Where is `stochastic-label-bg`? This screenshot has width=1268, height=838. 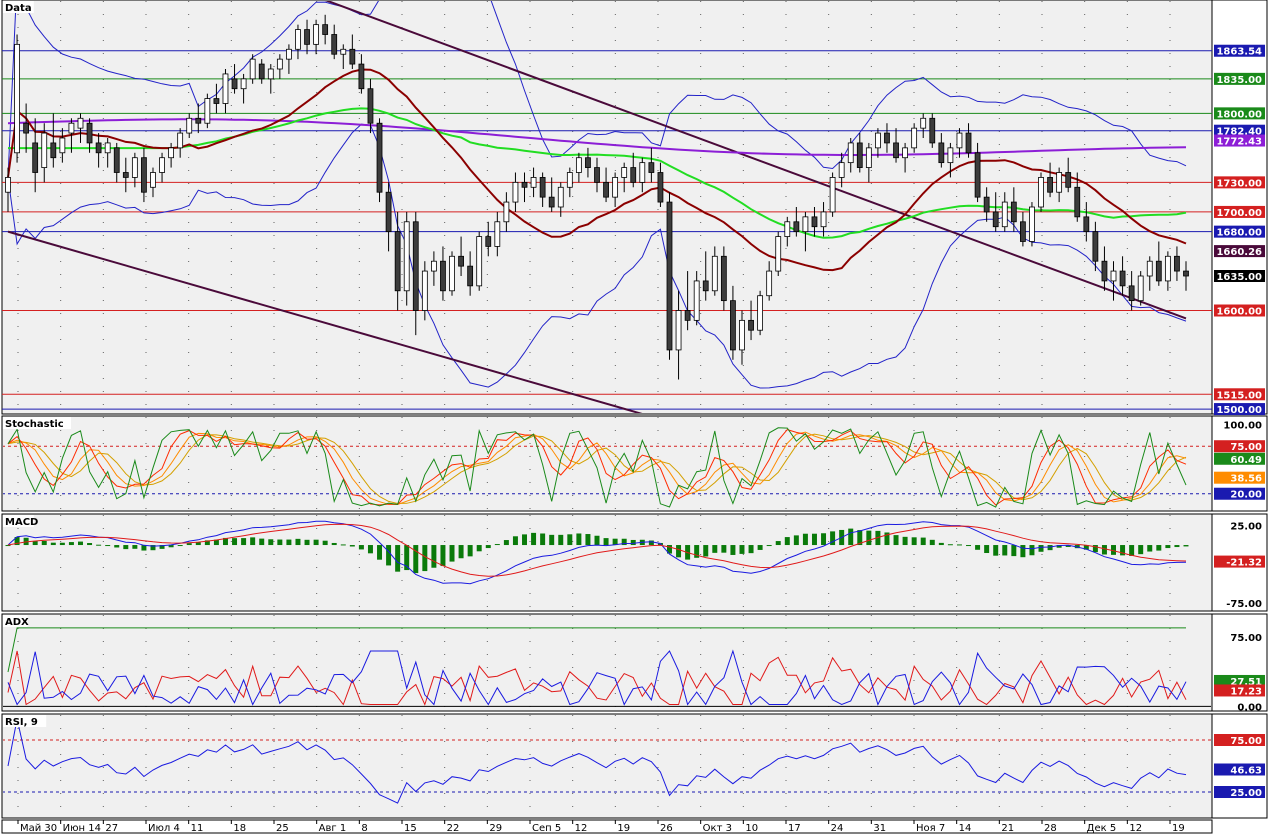
stochastic-label-bg is located at coordinates (37, 423).